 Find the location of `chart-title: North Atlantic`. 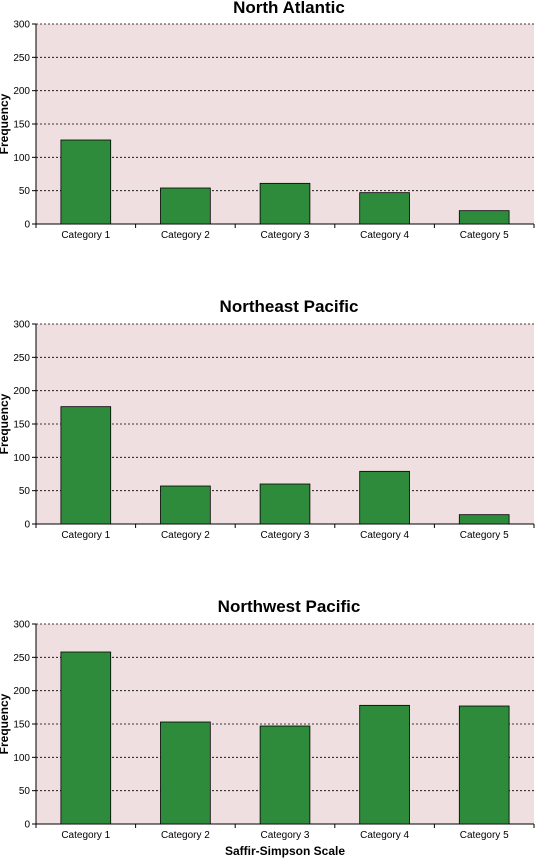

chart-title: North Atlantic is located at coordinates (289, 8).